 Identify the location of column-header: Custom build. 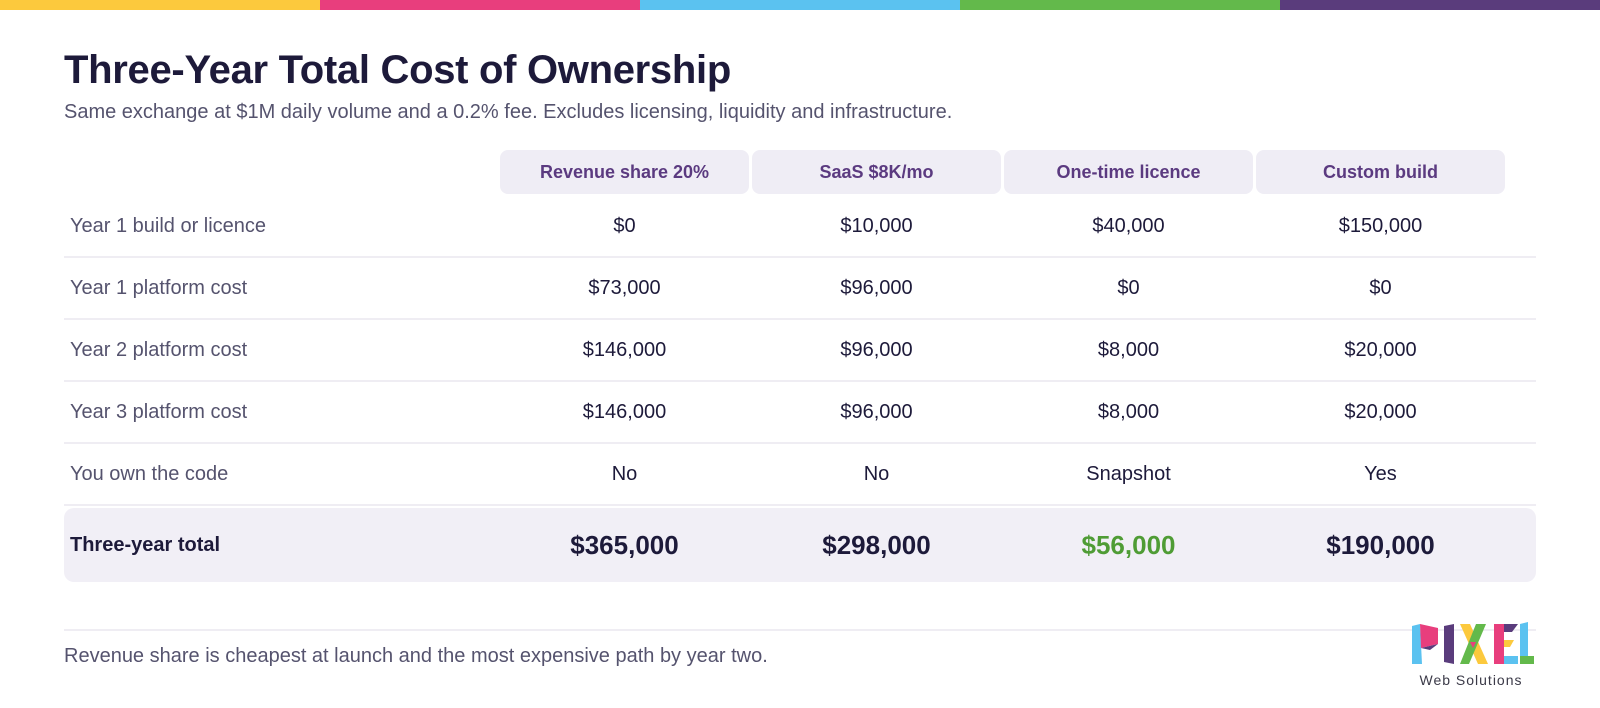
(1380, 172).